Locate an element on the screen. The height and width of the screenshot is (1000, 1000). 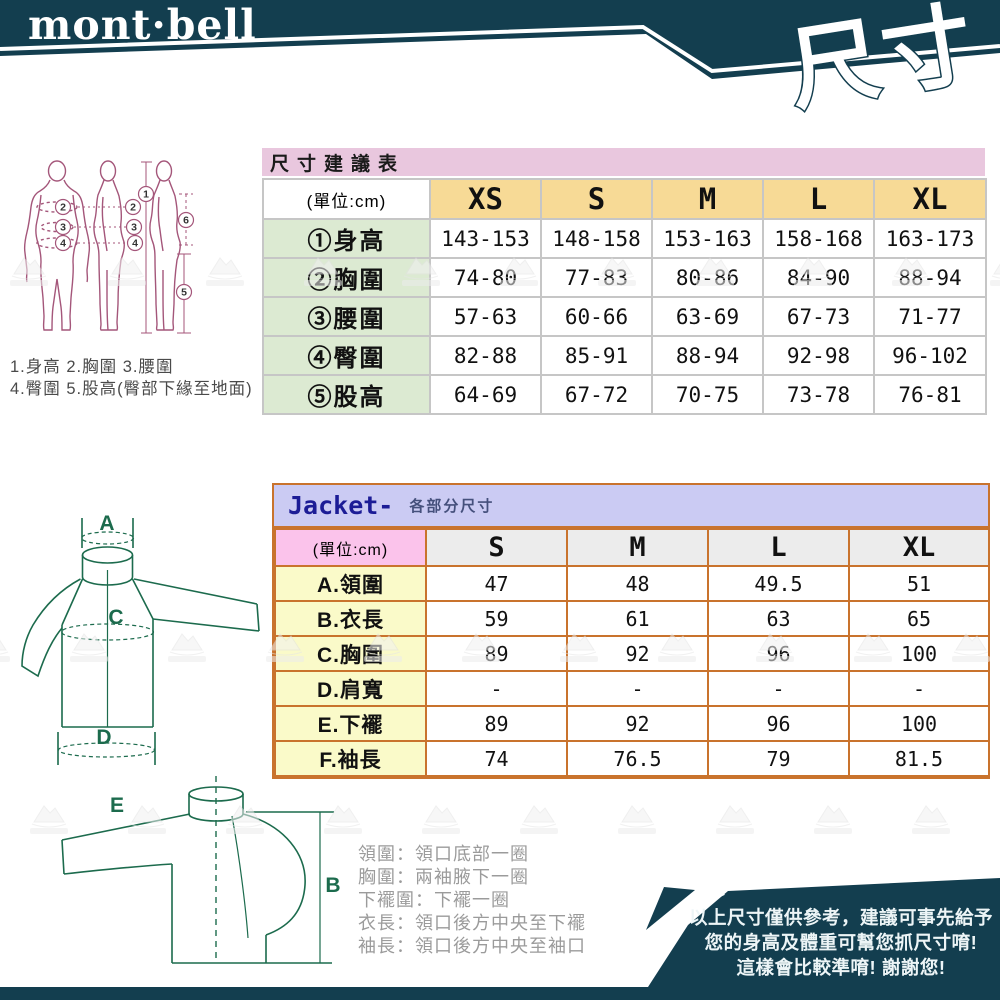
size-value-cell: 67-73 is located at coordinates (818, 316).